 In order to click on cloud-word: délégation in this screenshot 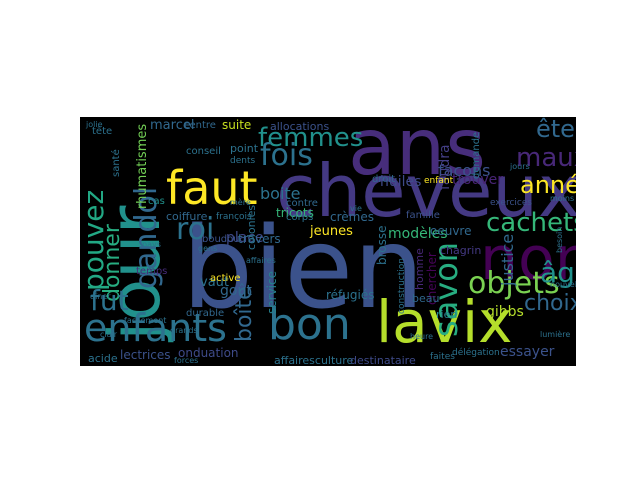, I will do `click(476, 353)`.